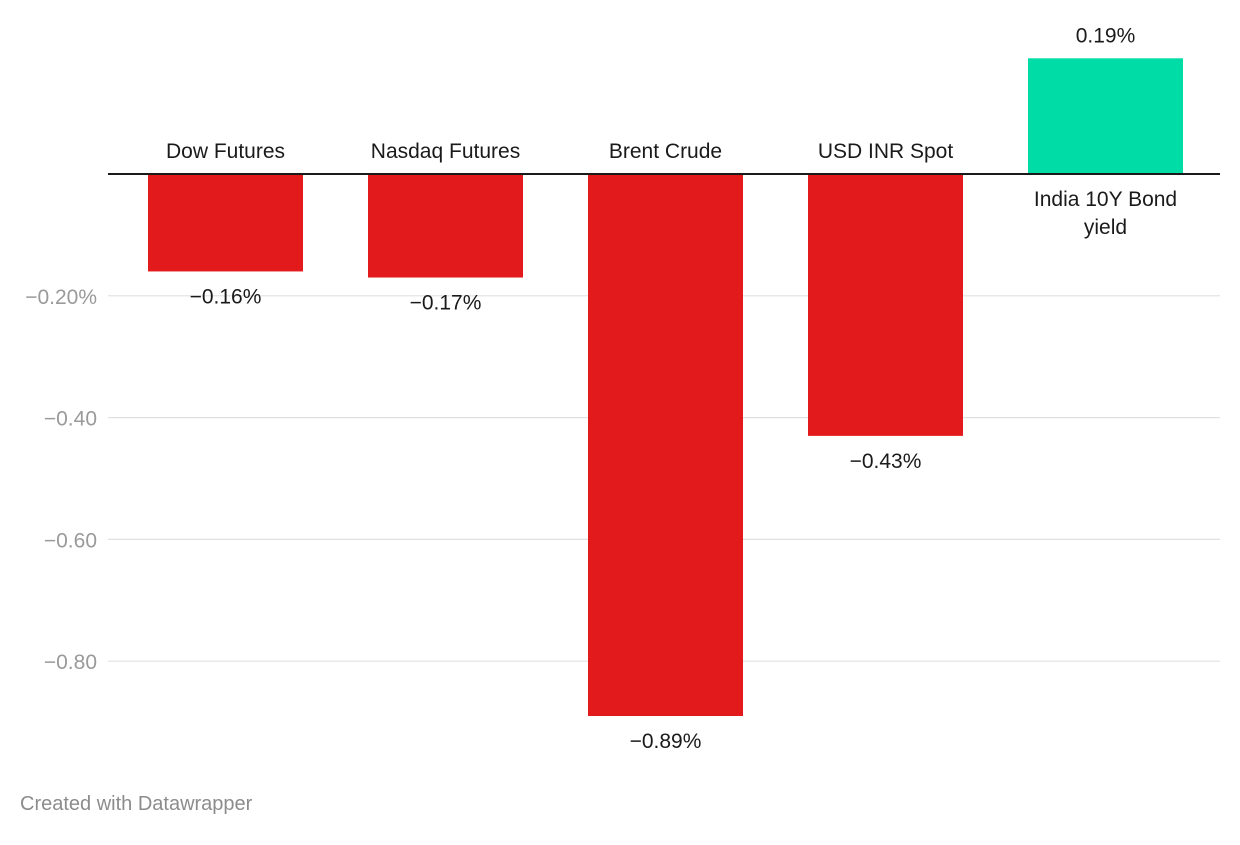 This screenshot has height=845, width=1240. What do you see at coordinates (1105, 227) in the screenshot?
I see `category-label: yield` at bounding box center [1105, 227].